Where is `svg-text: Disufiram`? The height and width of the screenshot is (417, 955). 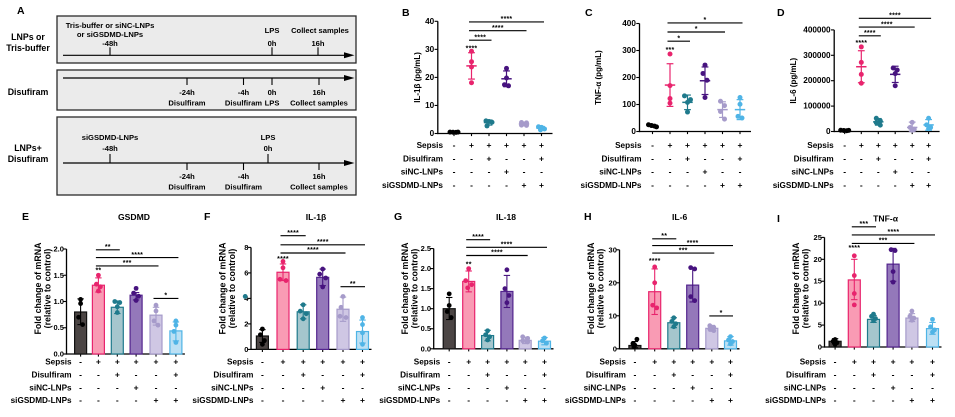
svg-text: Disufiram is located at coordinates (28, 92).